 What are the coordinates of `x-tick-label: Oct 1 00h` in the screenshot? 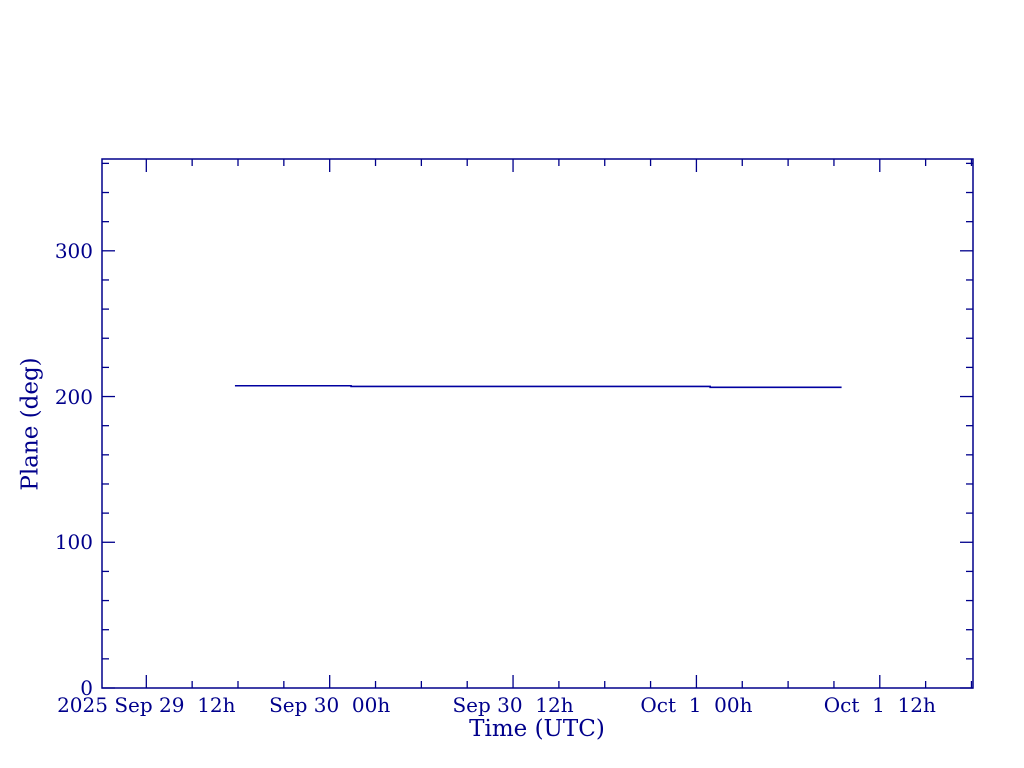 It's located at (696, 705).